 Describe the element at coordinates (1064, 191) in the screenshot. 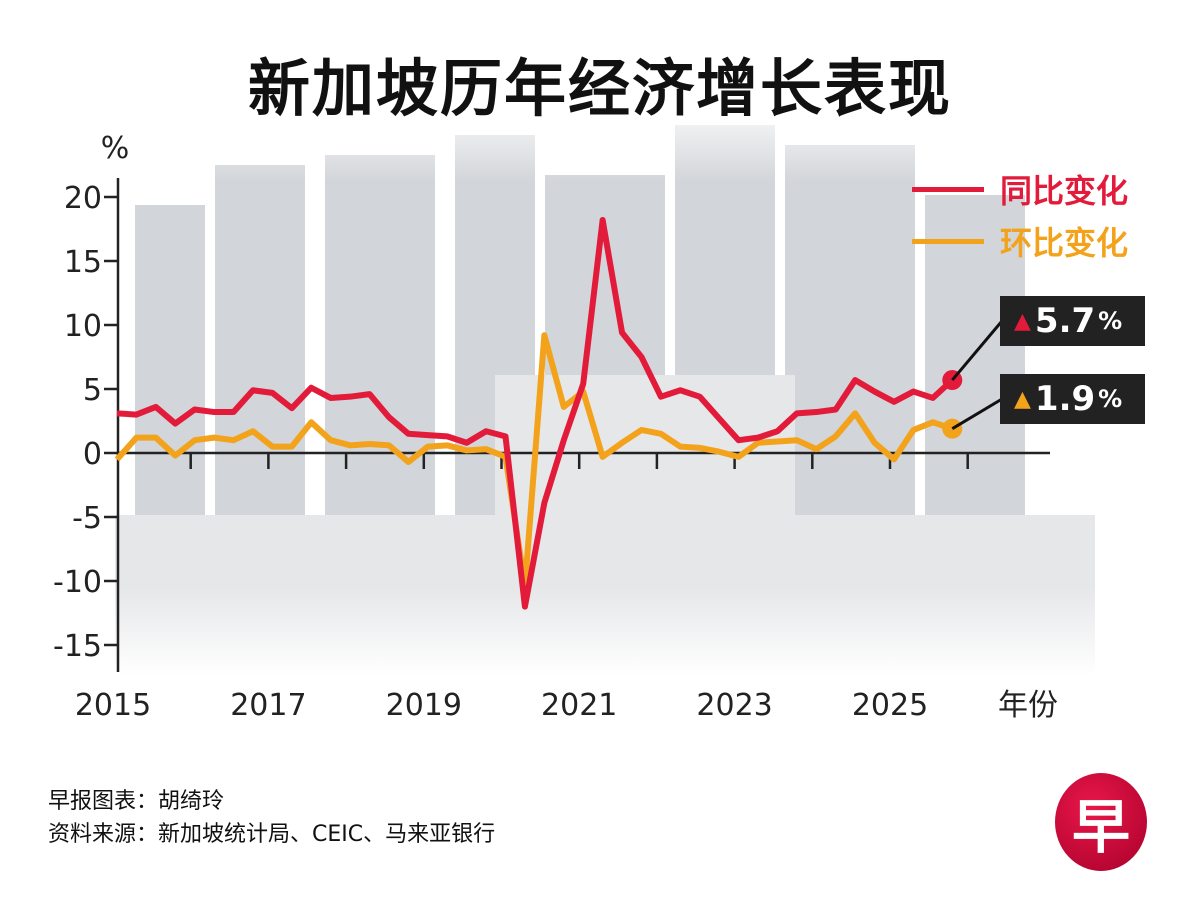

I see `legend-label-yoy: 同比变化` at that location.